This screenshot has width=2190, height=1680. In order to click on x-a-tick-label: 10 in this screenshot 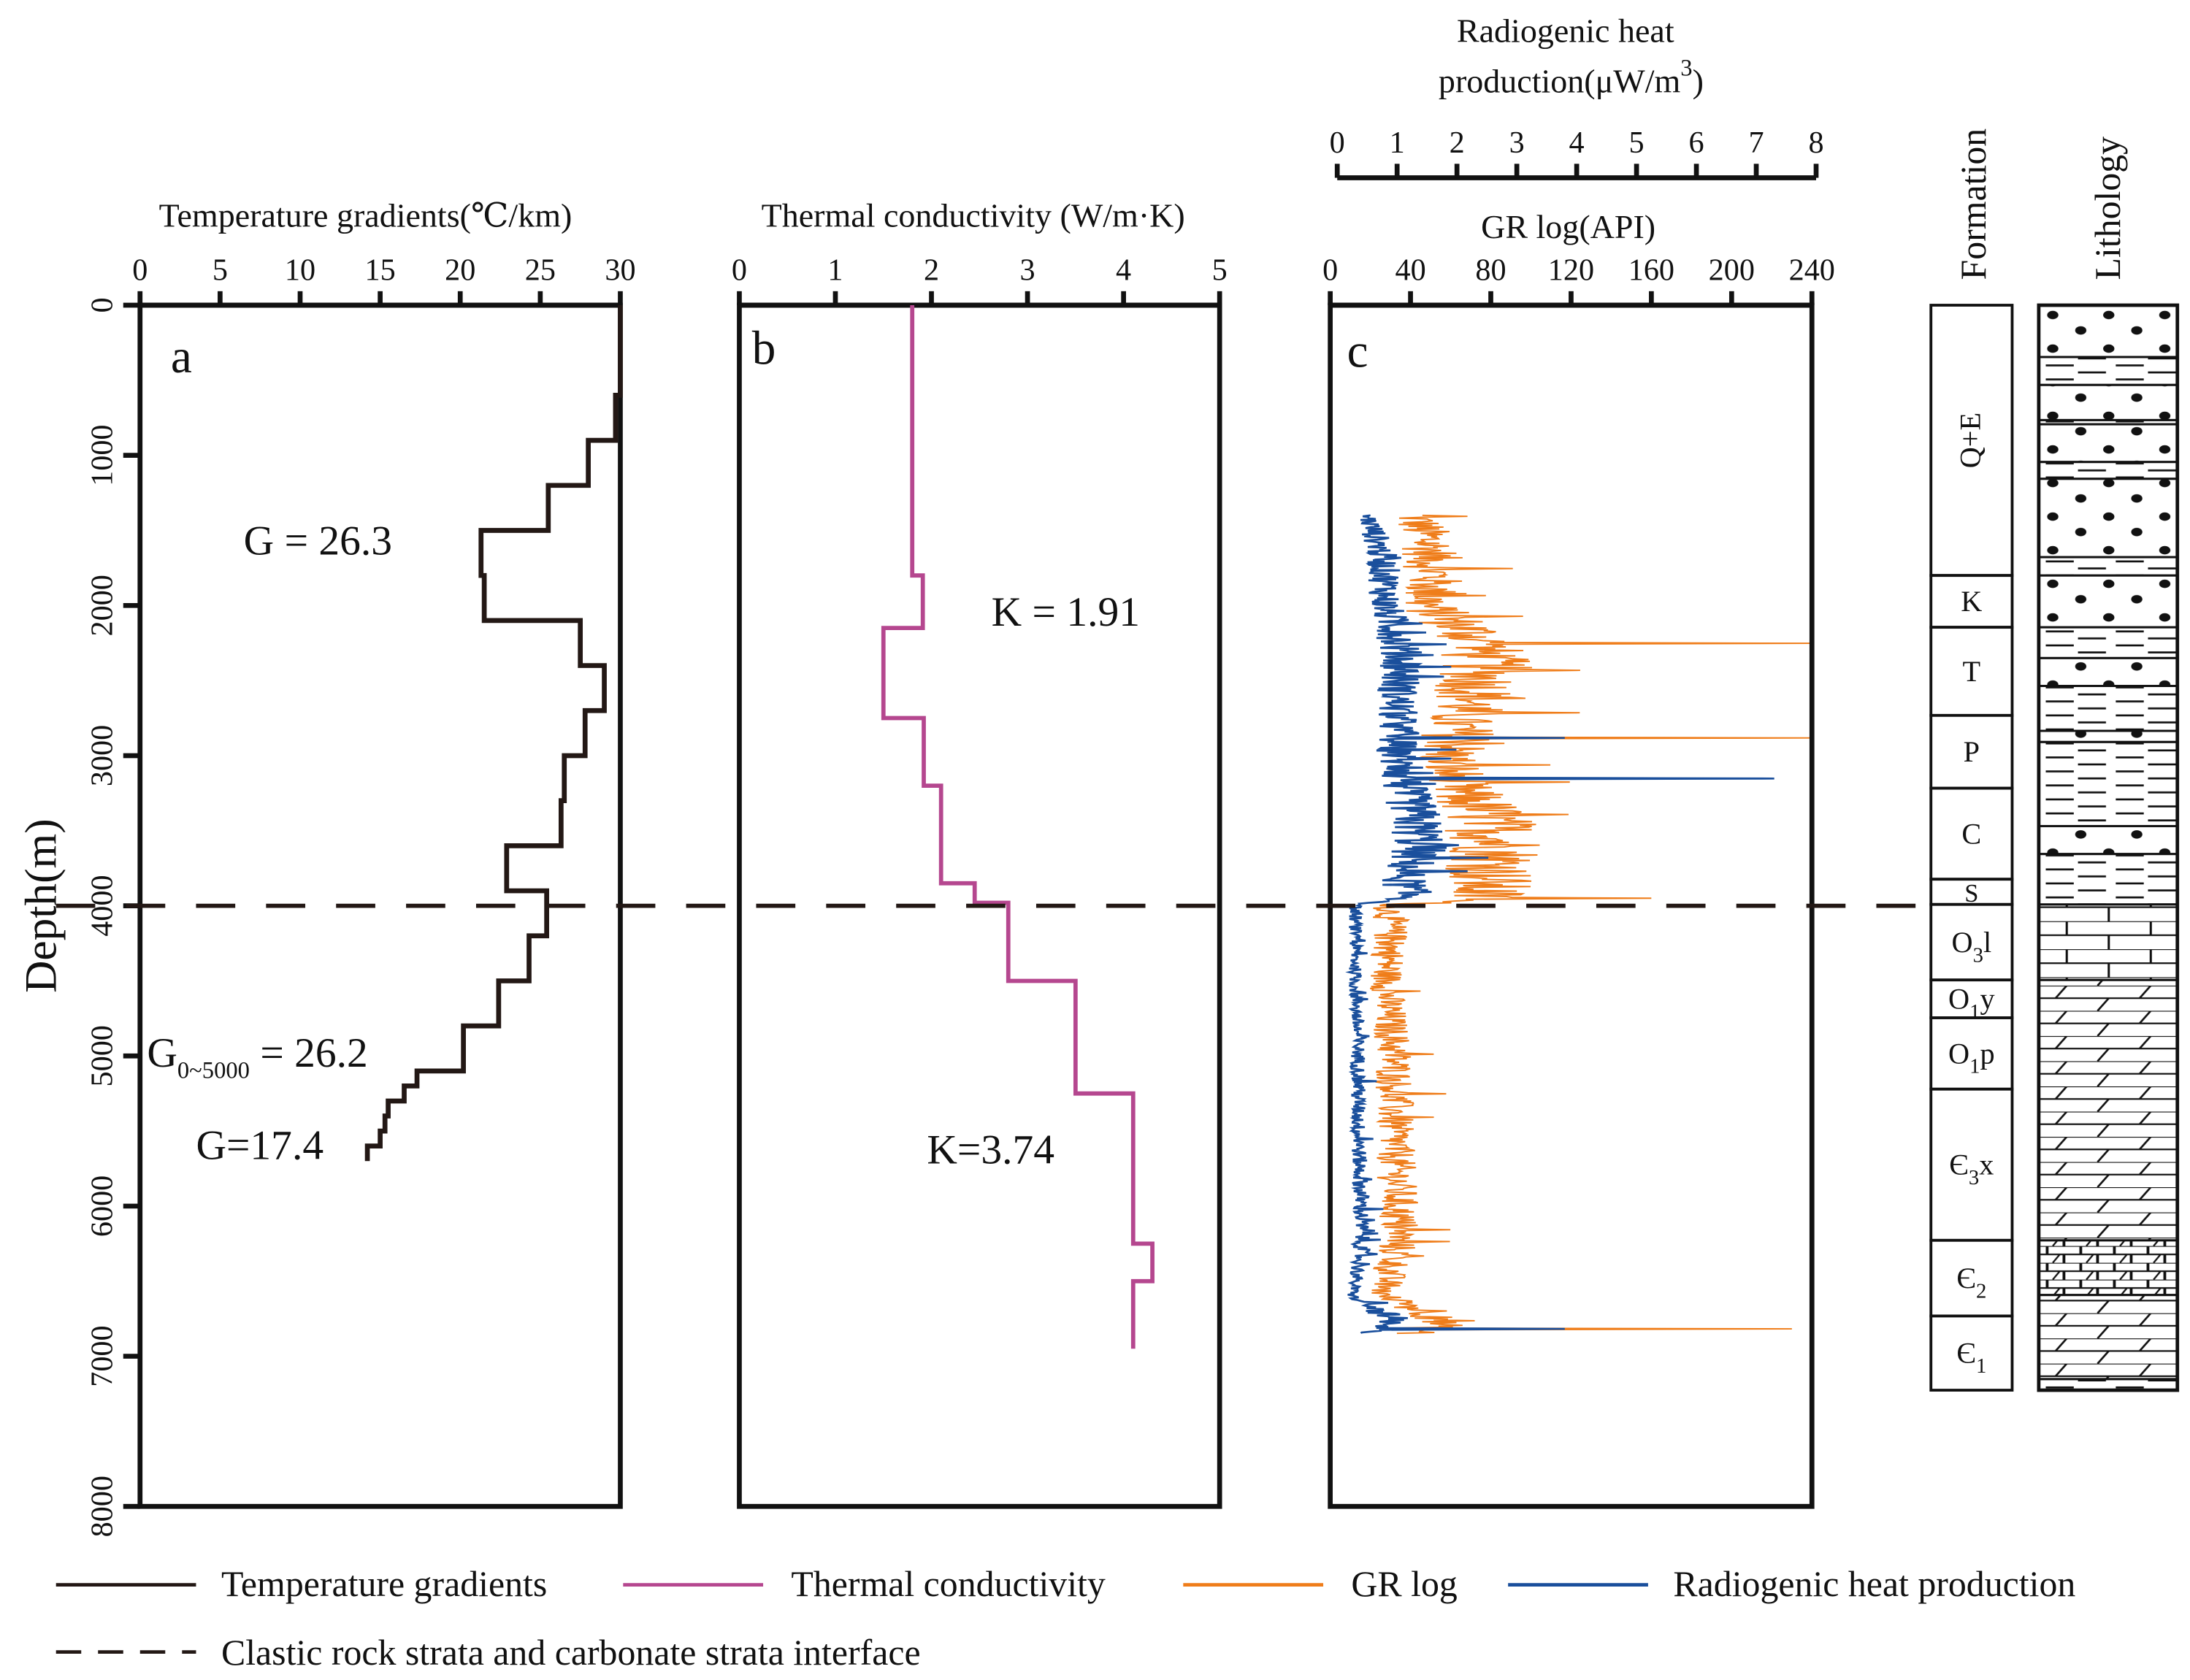, I will do `click(300, 270)`.